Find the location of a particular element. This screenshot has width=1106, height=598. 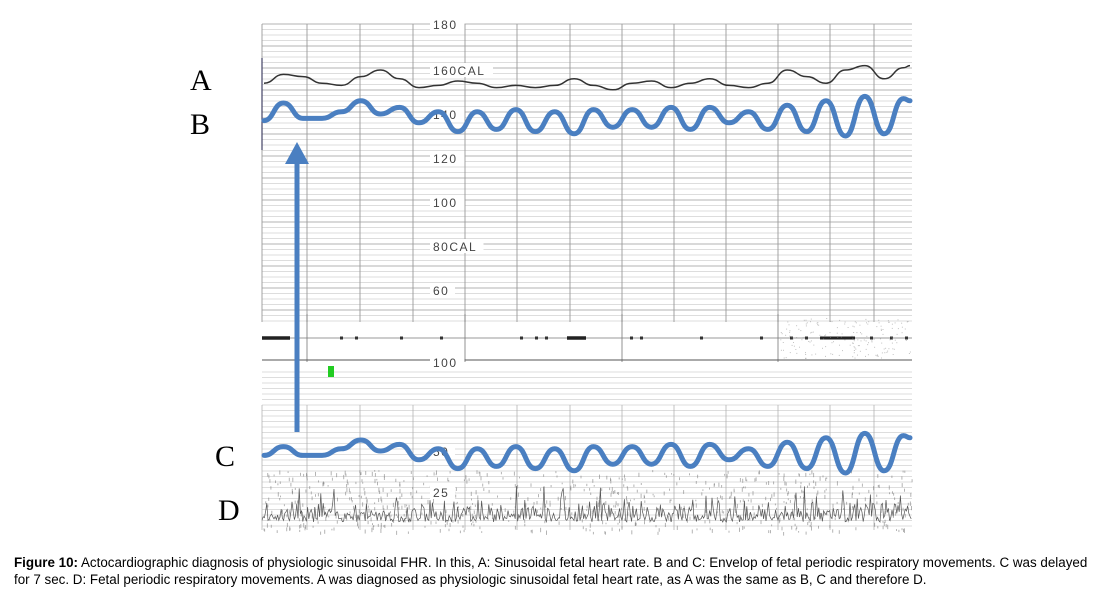

upper-scale-label: 80CAL is located at coordinates (455, 247).